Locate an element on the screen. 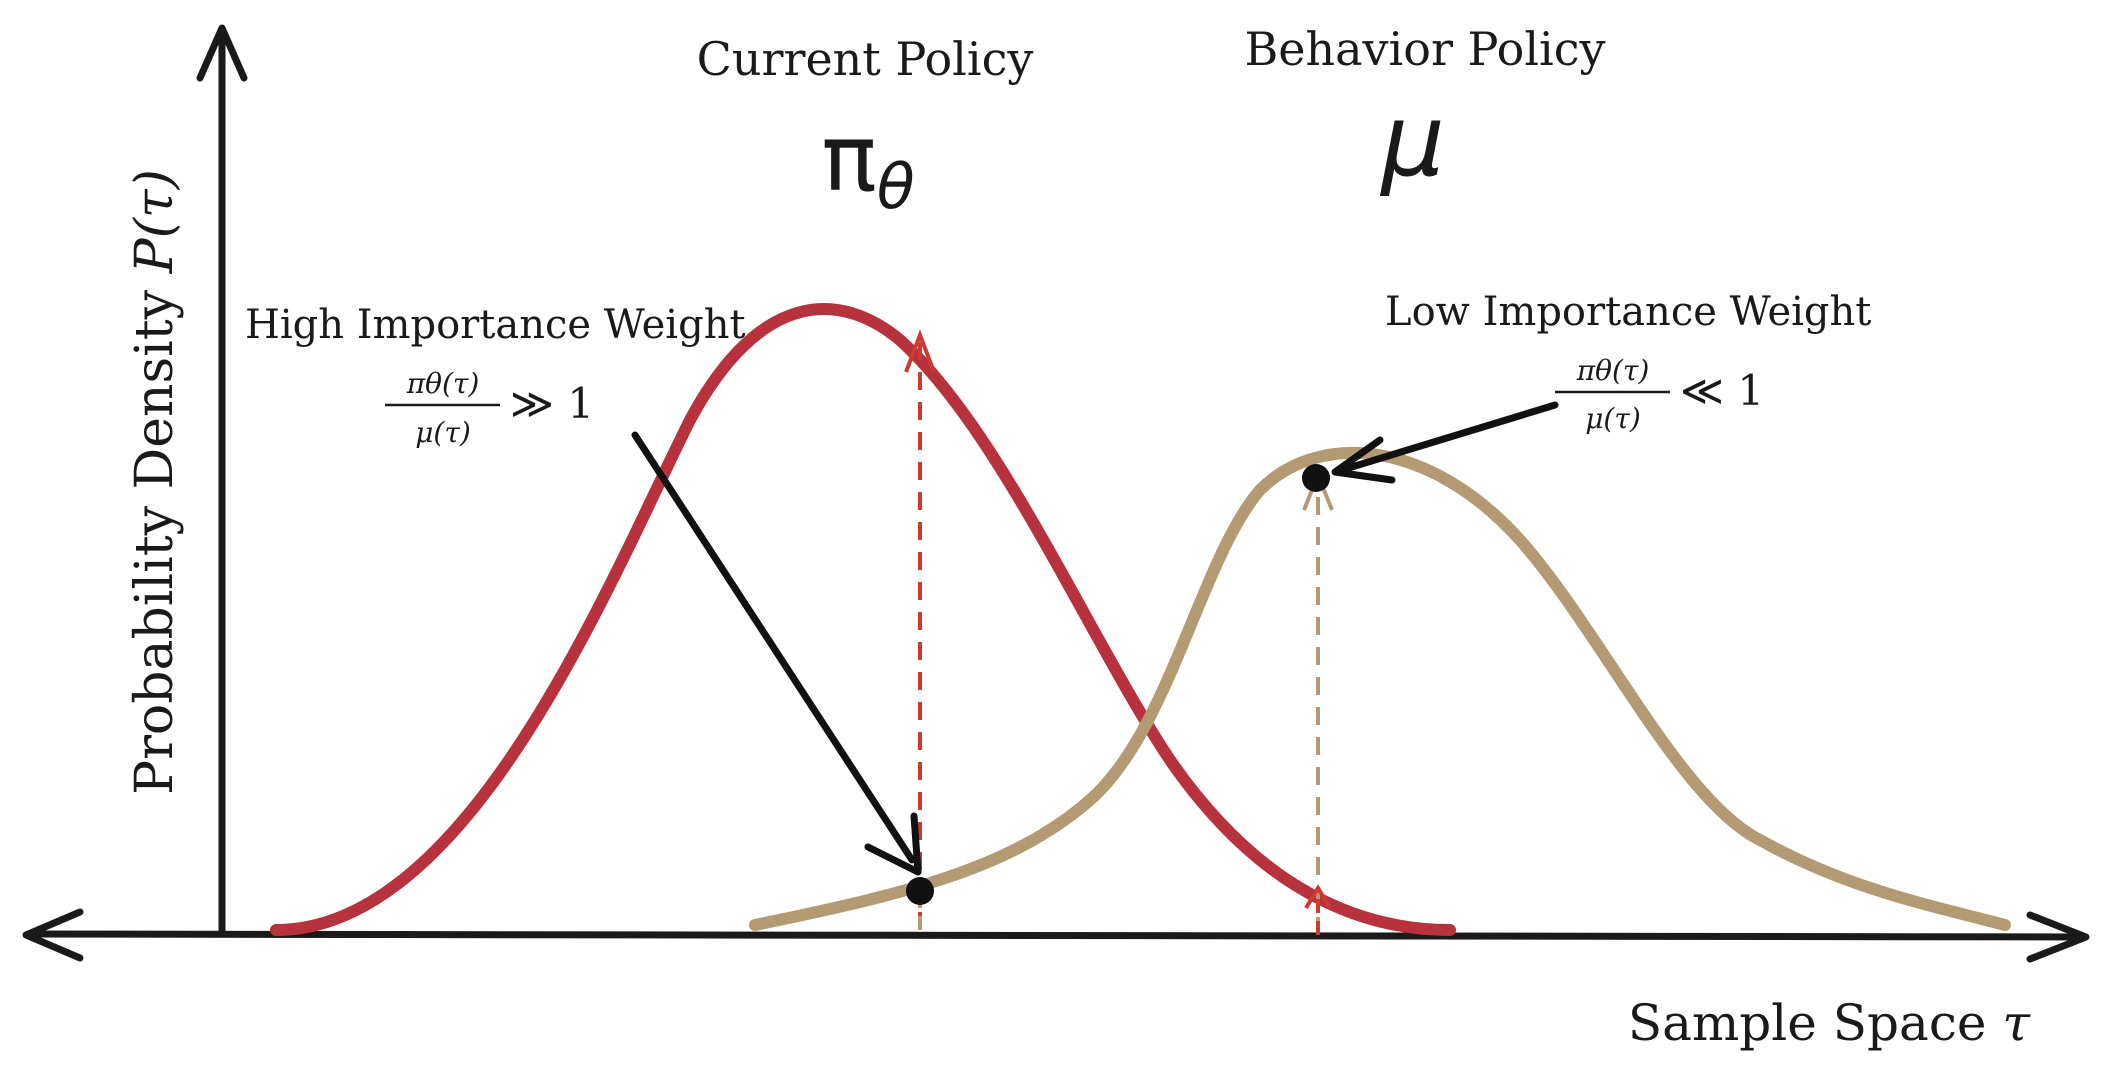 This screenshot has height=1078, width=2113. behavior-policy-symbol: μ is located at coordinates (1412, 140).